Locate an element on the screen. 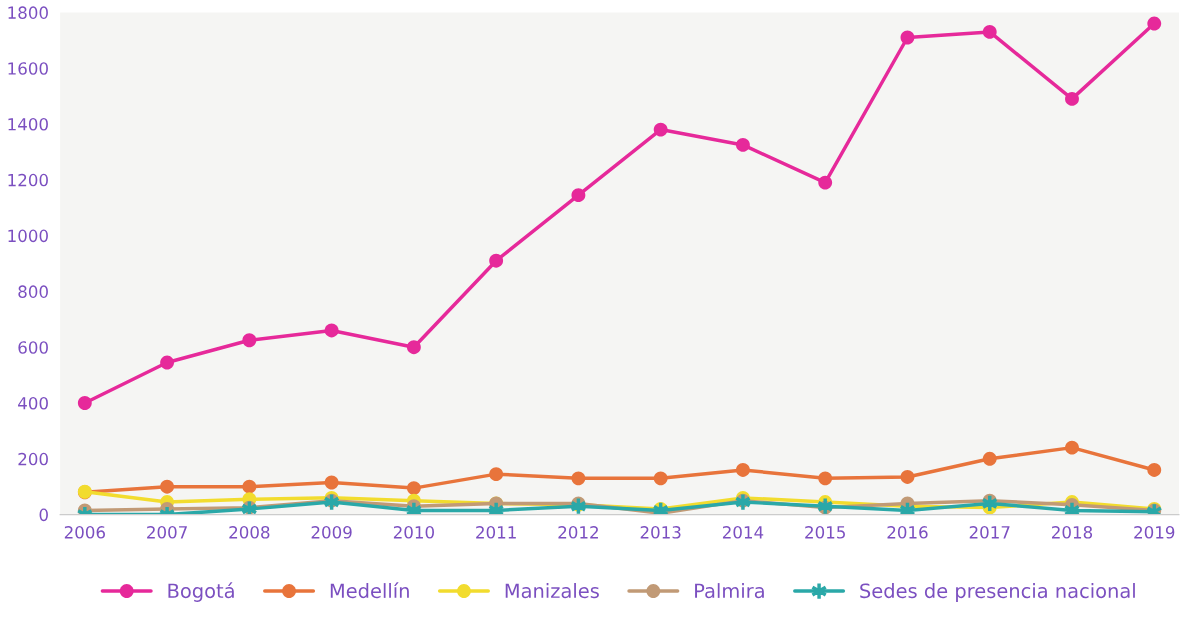 This screenshot has width=1203, height=620. x-tick-label: 2015 is located at coordinates (825, 532).